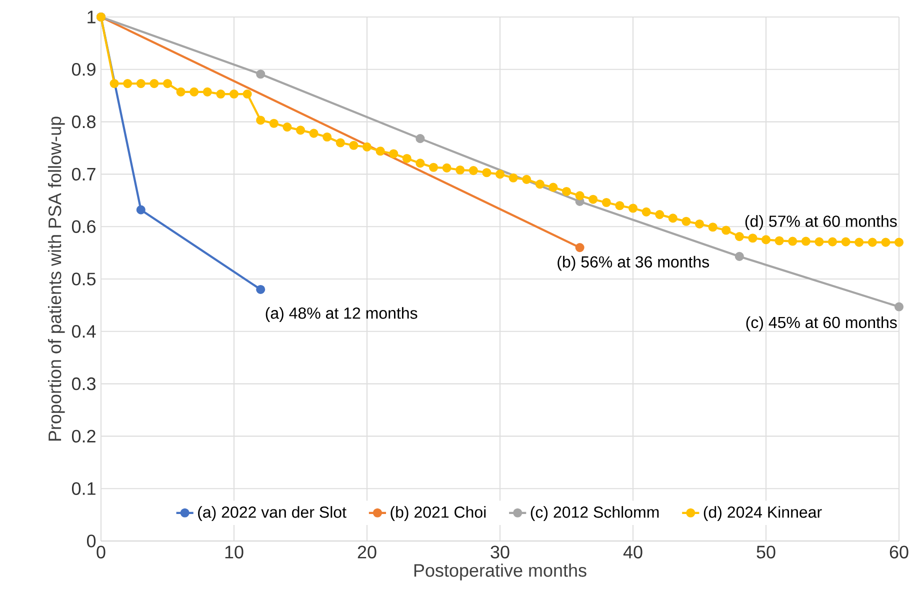  I want to click on x-tick-label: 20, so click(367, 552).